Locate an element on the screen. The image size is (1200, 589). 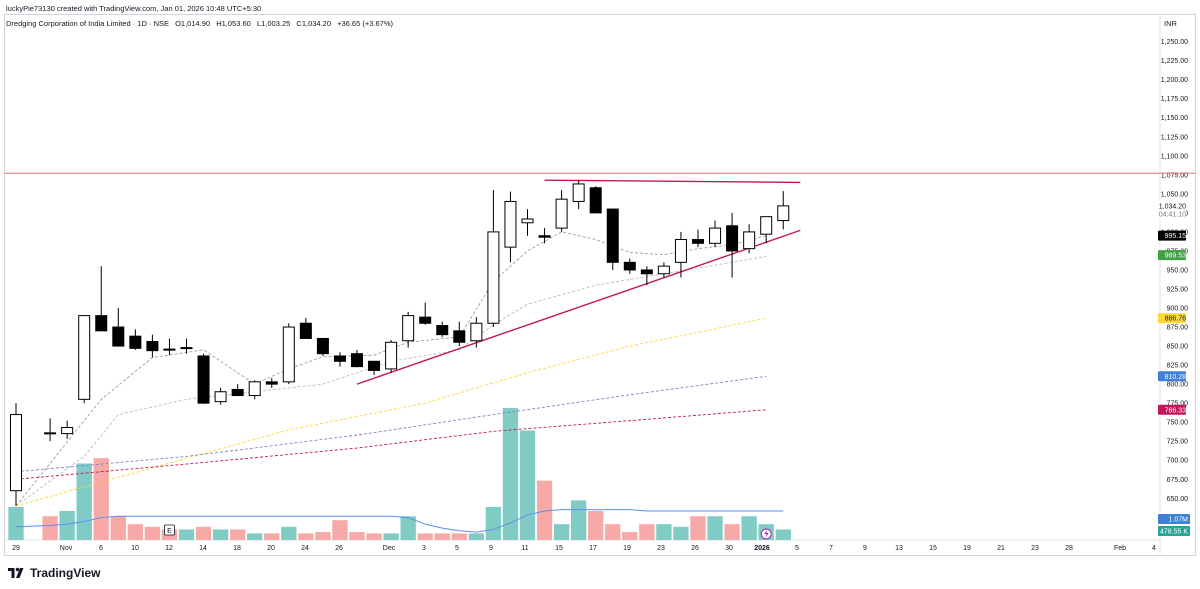
x-tick-label: 17 is located at coordinates (593, 548).